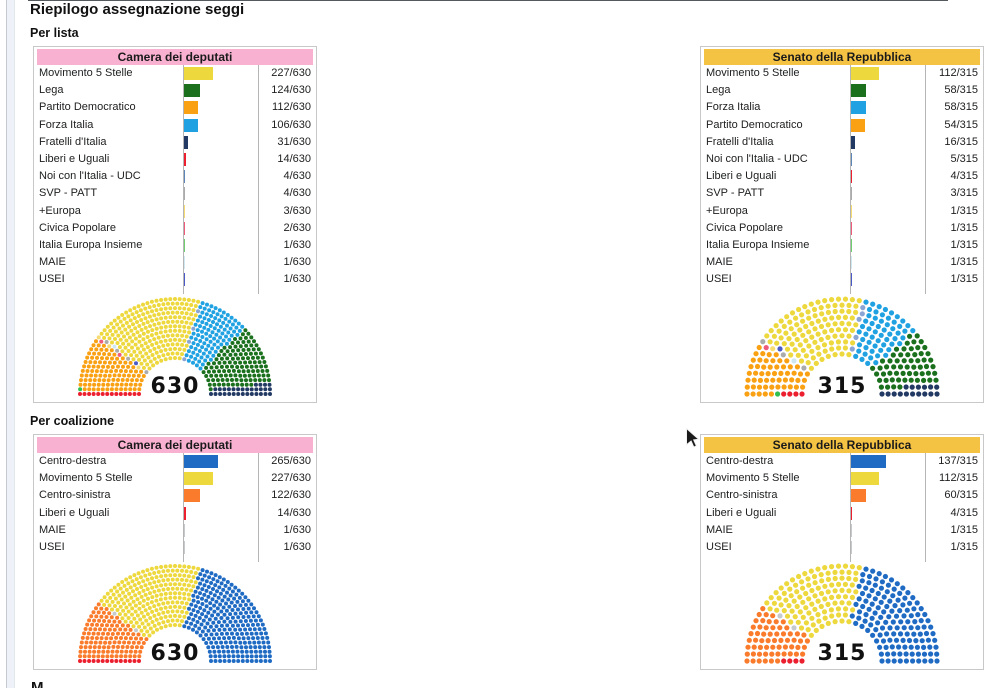 The image size is (1000, 688). I want to click on party-name: Liberi e Uguali, so click(741, 176).